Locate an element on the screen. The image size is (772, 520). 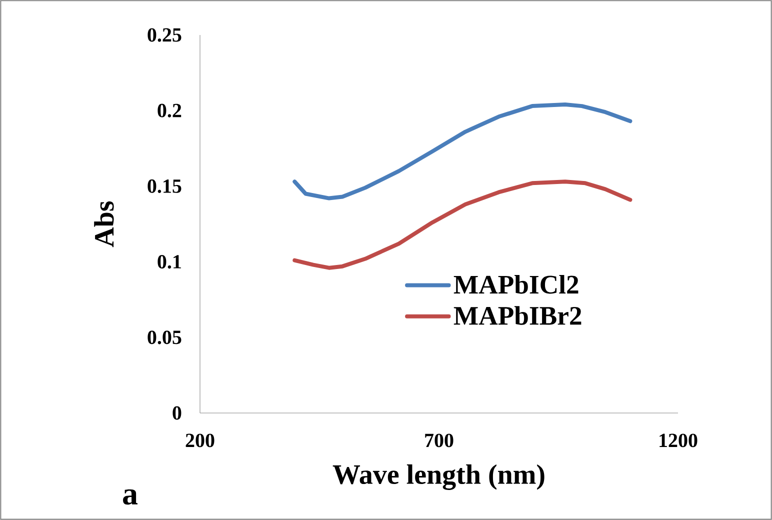
x-tick-label: 200 is located at coordinates (200, 441).